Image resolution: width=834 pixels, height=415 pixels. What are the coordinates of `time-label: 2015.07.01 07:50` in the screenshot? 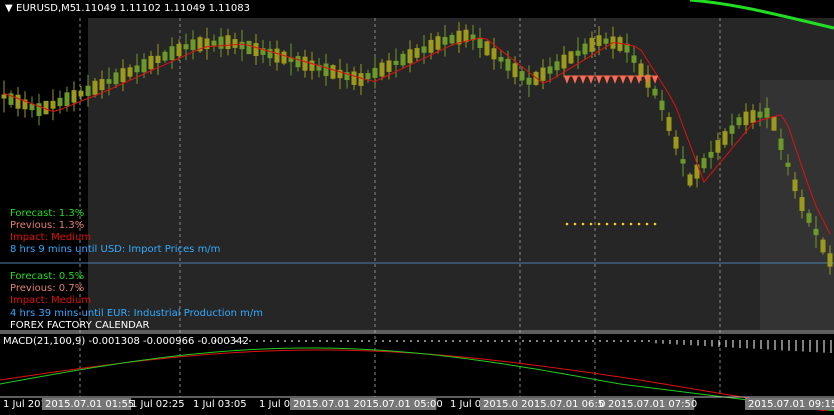 It's located at (652, 404).